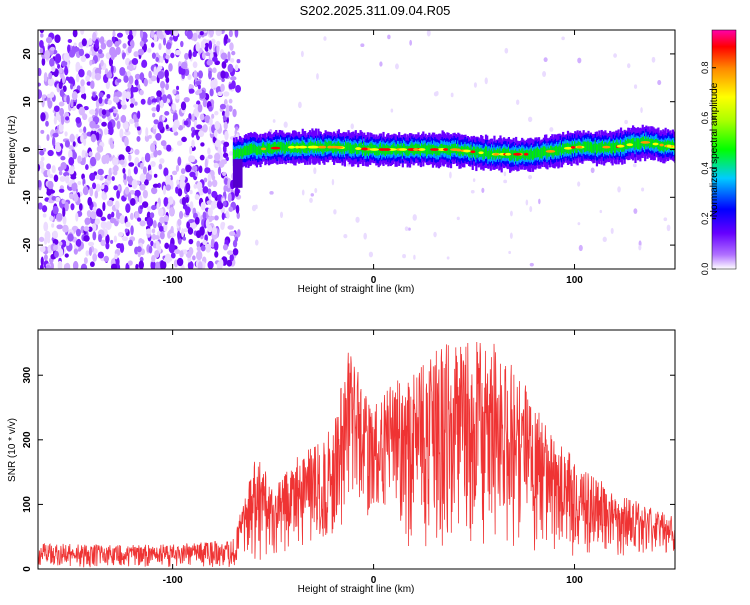 The height and width of the screenshot is (605, 750). Describe the element at coordinates (374, 580) in the screenshot. I see `snr-x-tick-label: 0` at that location.